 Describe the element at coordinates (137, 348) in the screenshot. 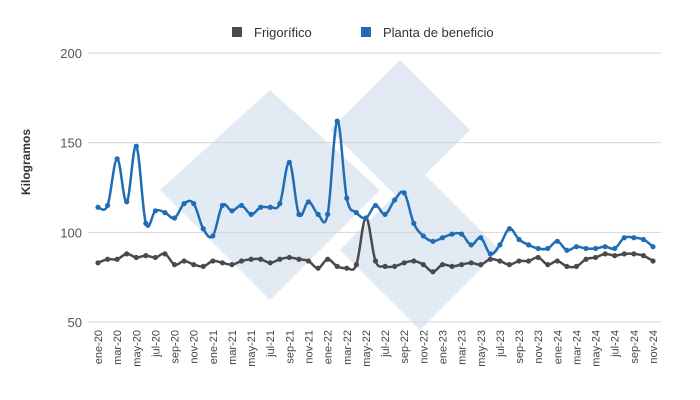

I see `x-tick-label: may-20` at that location.